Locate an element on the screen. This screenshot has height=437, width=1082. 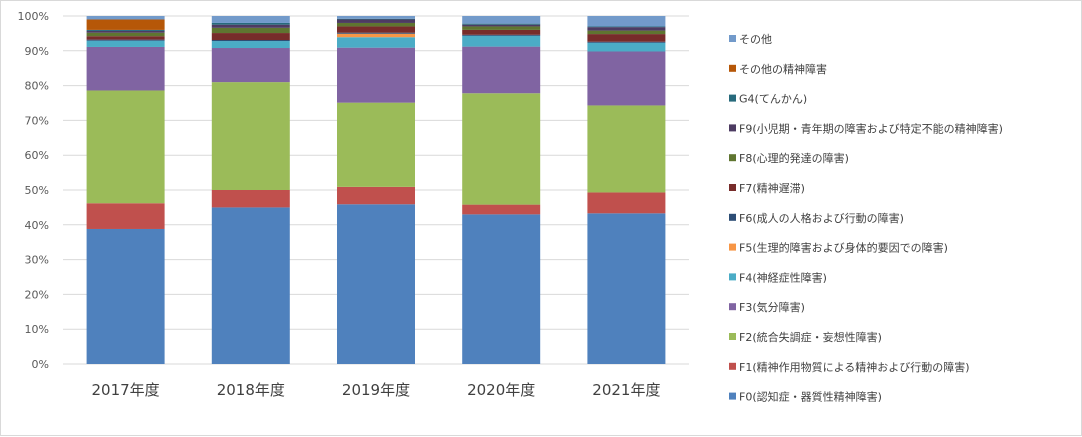
legend-label: F6(成人の人格および行動の障害) is located at coordinates (821, 218).